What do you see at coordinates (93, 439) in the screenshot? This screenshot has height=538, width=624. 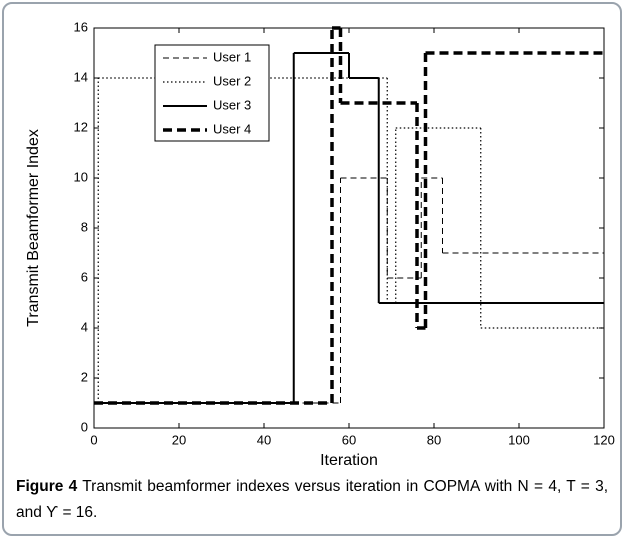 I see `x-tick-label: 0` at bounding box center [93, 439].